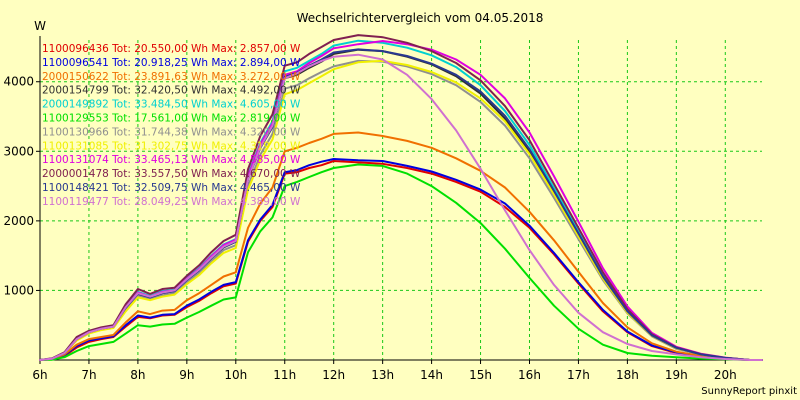  I want to click on x-tick-label: 15h, so click(480, 375).